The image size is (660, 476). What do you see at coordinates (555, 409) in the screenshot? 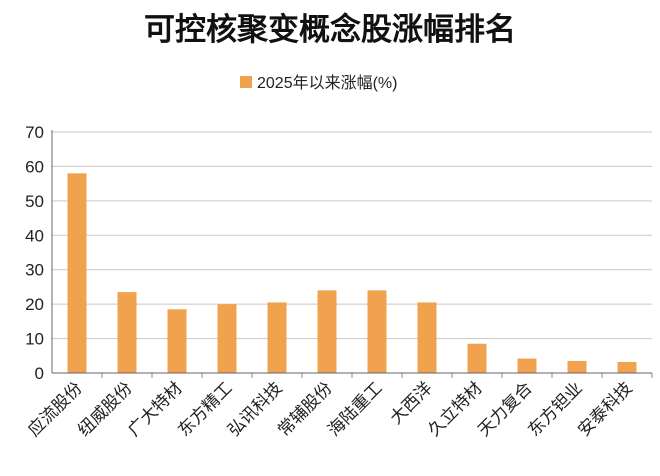
I see `x-tick-label: 东方钽业` at bounding box center [555, 409].